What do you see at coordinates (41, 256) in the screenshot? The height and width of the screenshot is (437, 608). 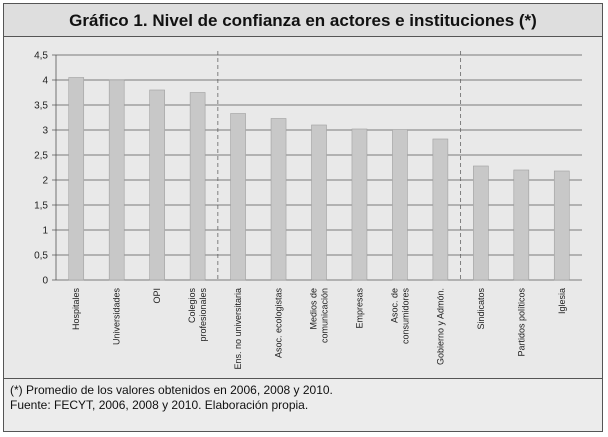 I see `y-tick-label: 0,5` at bounding box center [41, 256].